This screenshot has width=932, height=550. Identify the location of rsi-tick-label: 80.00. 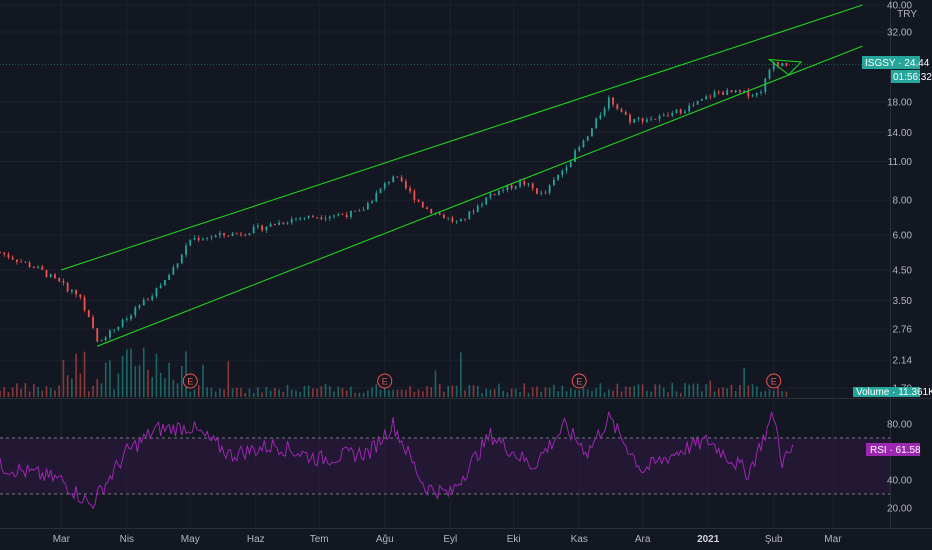
(899, 425).